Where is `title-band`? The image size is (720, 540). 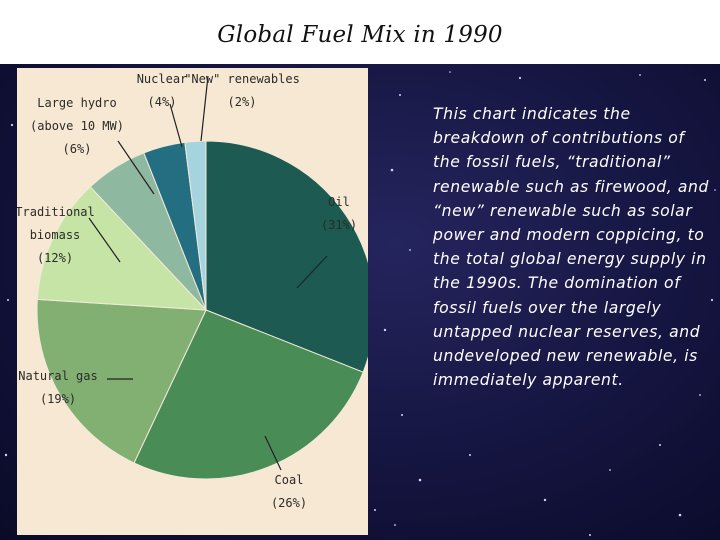 title-band is located at coordinates (360, 32).